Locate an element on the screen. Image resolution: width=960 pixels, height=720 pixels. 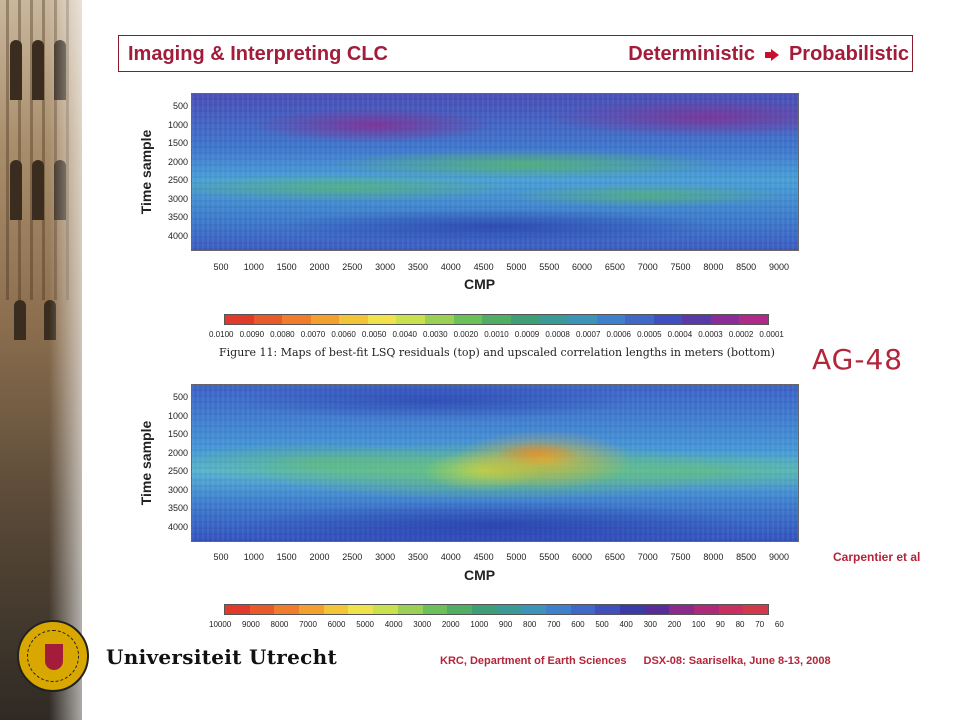
residuals-colorbar-tick: 0.0008 is located at coordinates (557, 334).